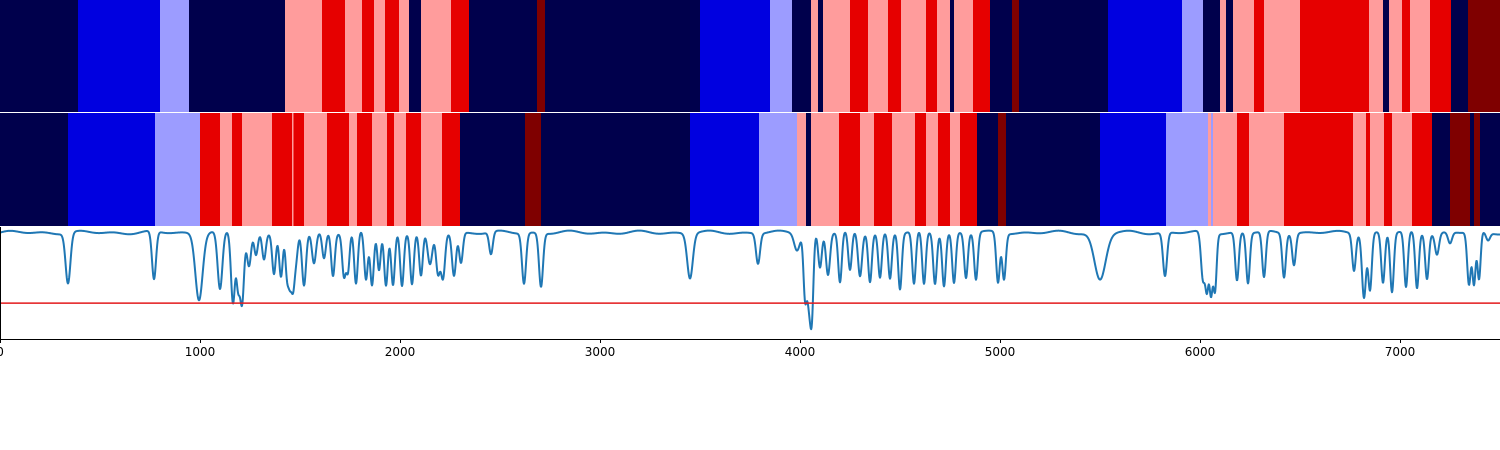 This screenshot has width=1500, height=450. What do you see at coordinates (200, 352) in the screenshot?
I see `x-tick-label-1: 1000` at bounding box center [200, 352].